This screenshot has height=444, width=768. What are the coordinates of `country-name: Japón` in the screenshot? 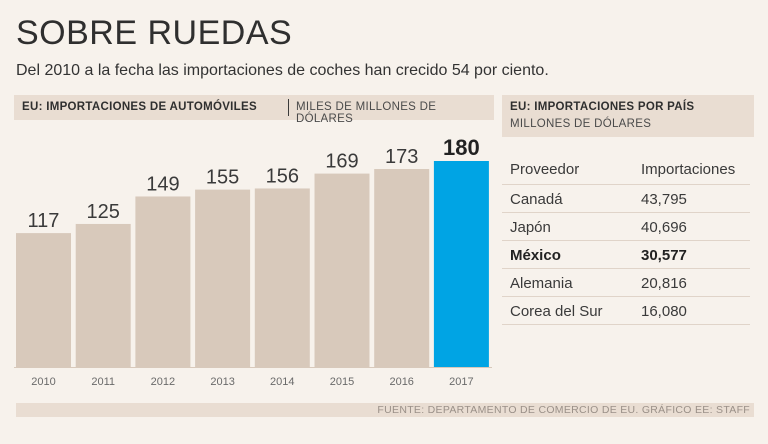 It's located at (530, 227).